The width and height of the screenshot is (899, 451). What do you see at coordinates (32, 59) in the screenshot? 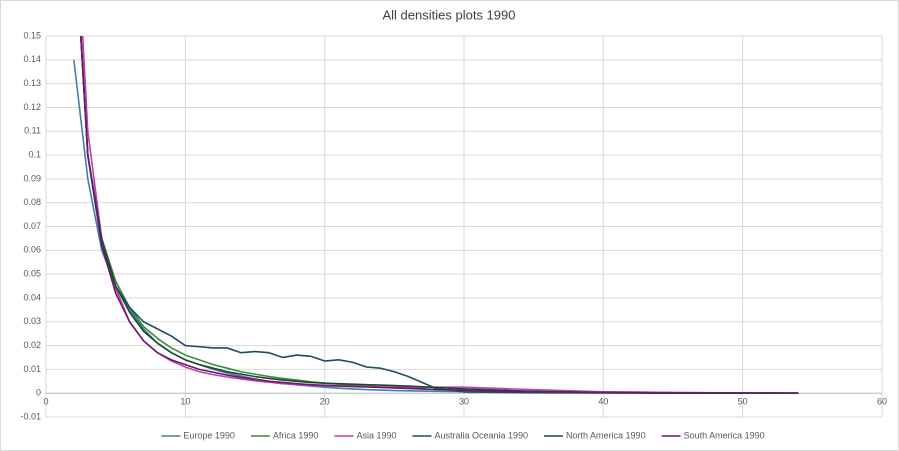
I see `y-tick-label: 0.14` at bounding box center [32, 59].